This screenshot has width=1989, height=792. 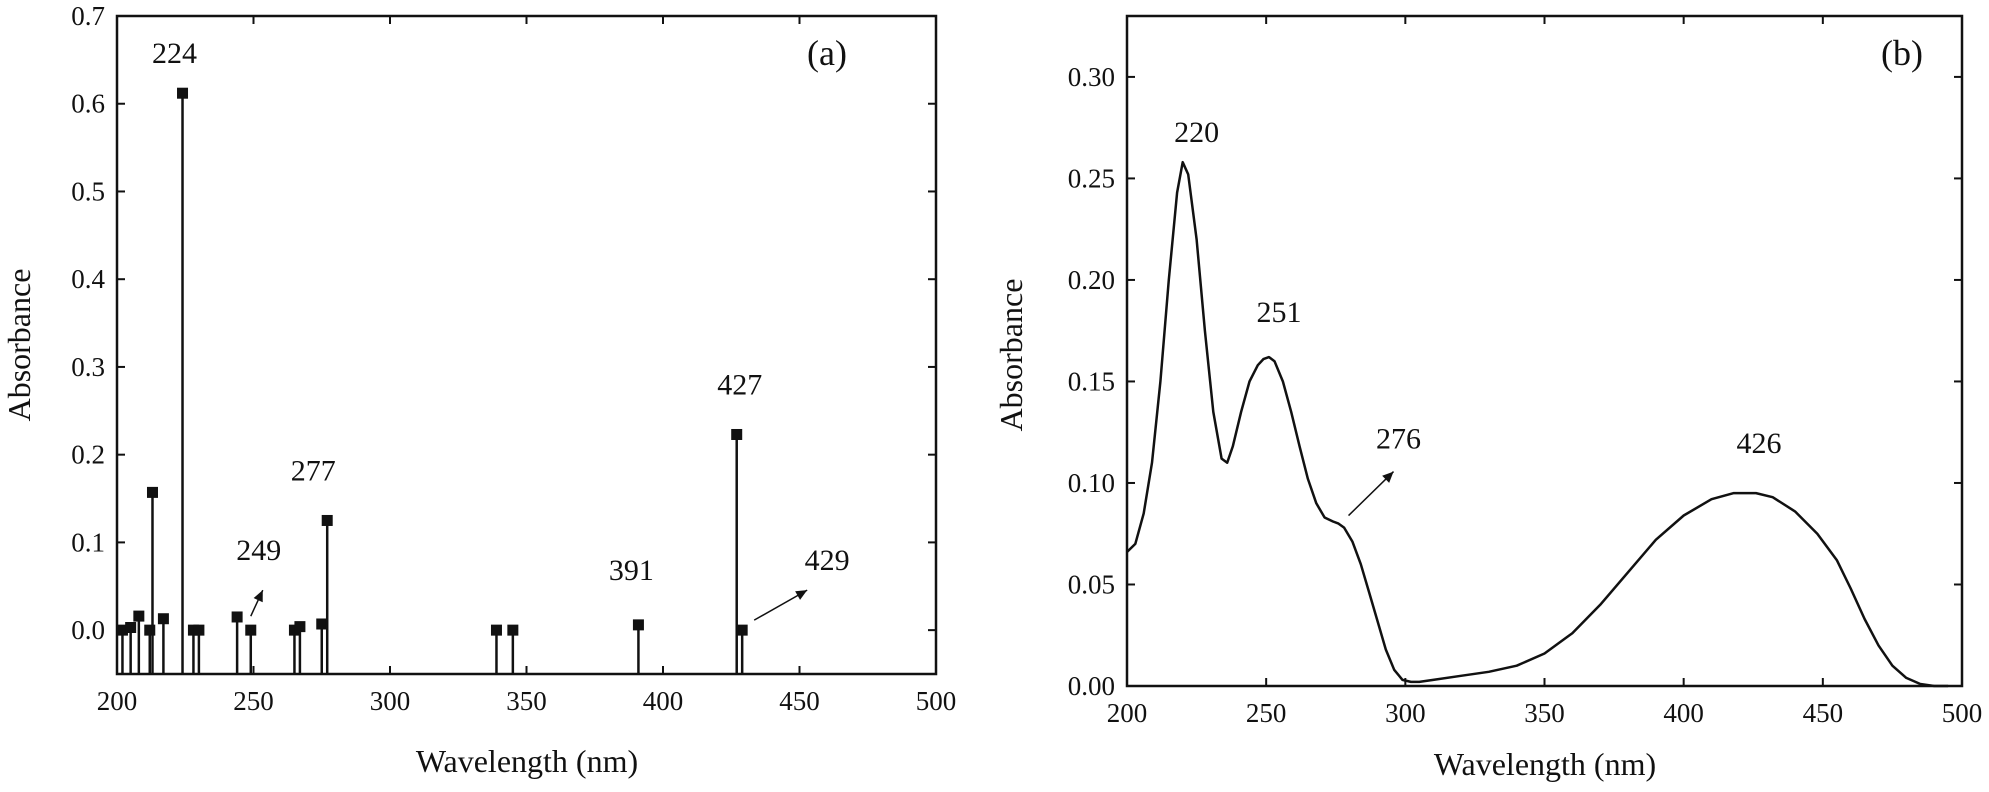 What do you see at coordinates (88, 104) in the screenshot?
I see `y-tick-label: 0.6` at bounding box center [88, 104].